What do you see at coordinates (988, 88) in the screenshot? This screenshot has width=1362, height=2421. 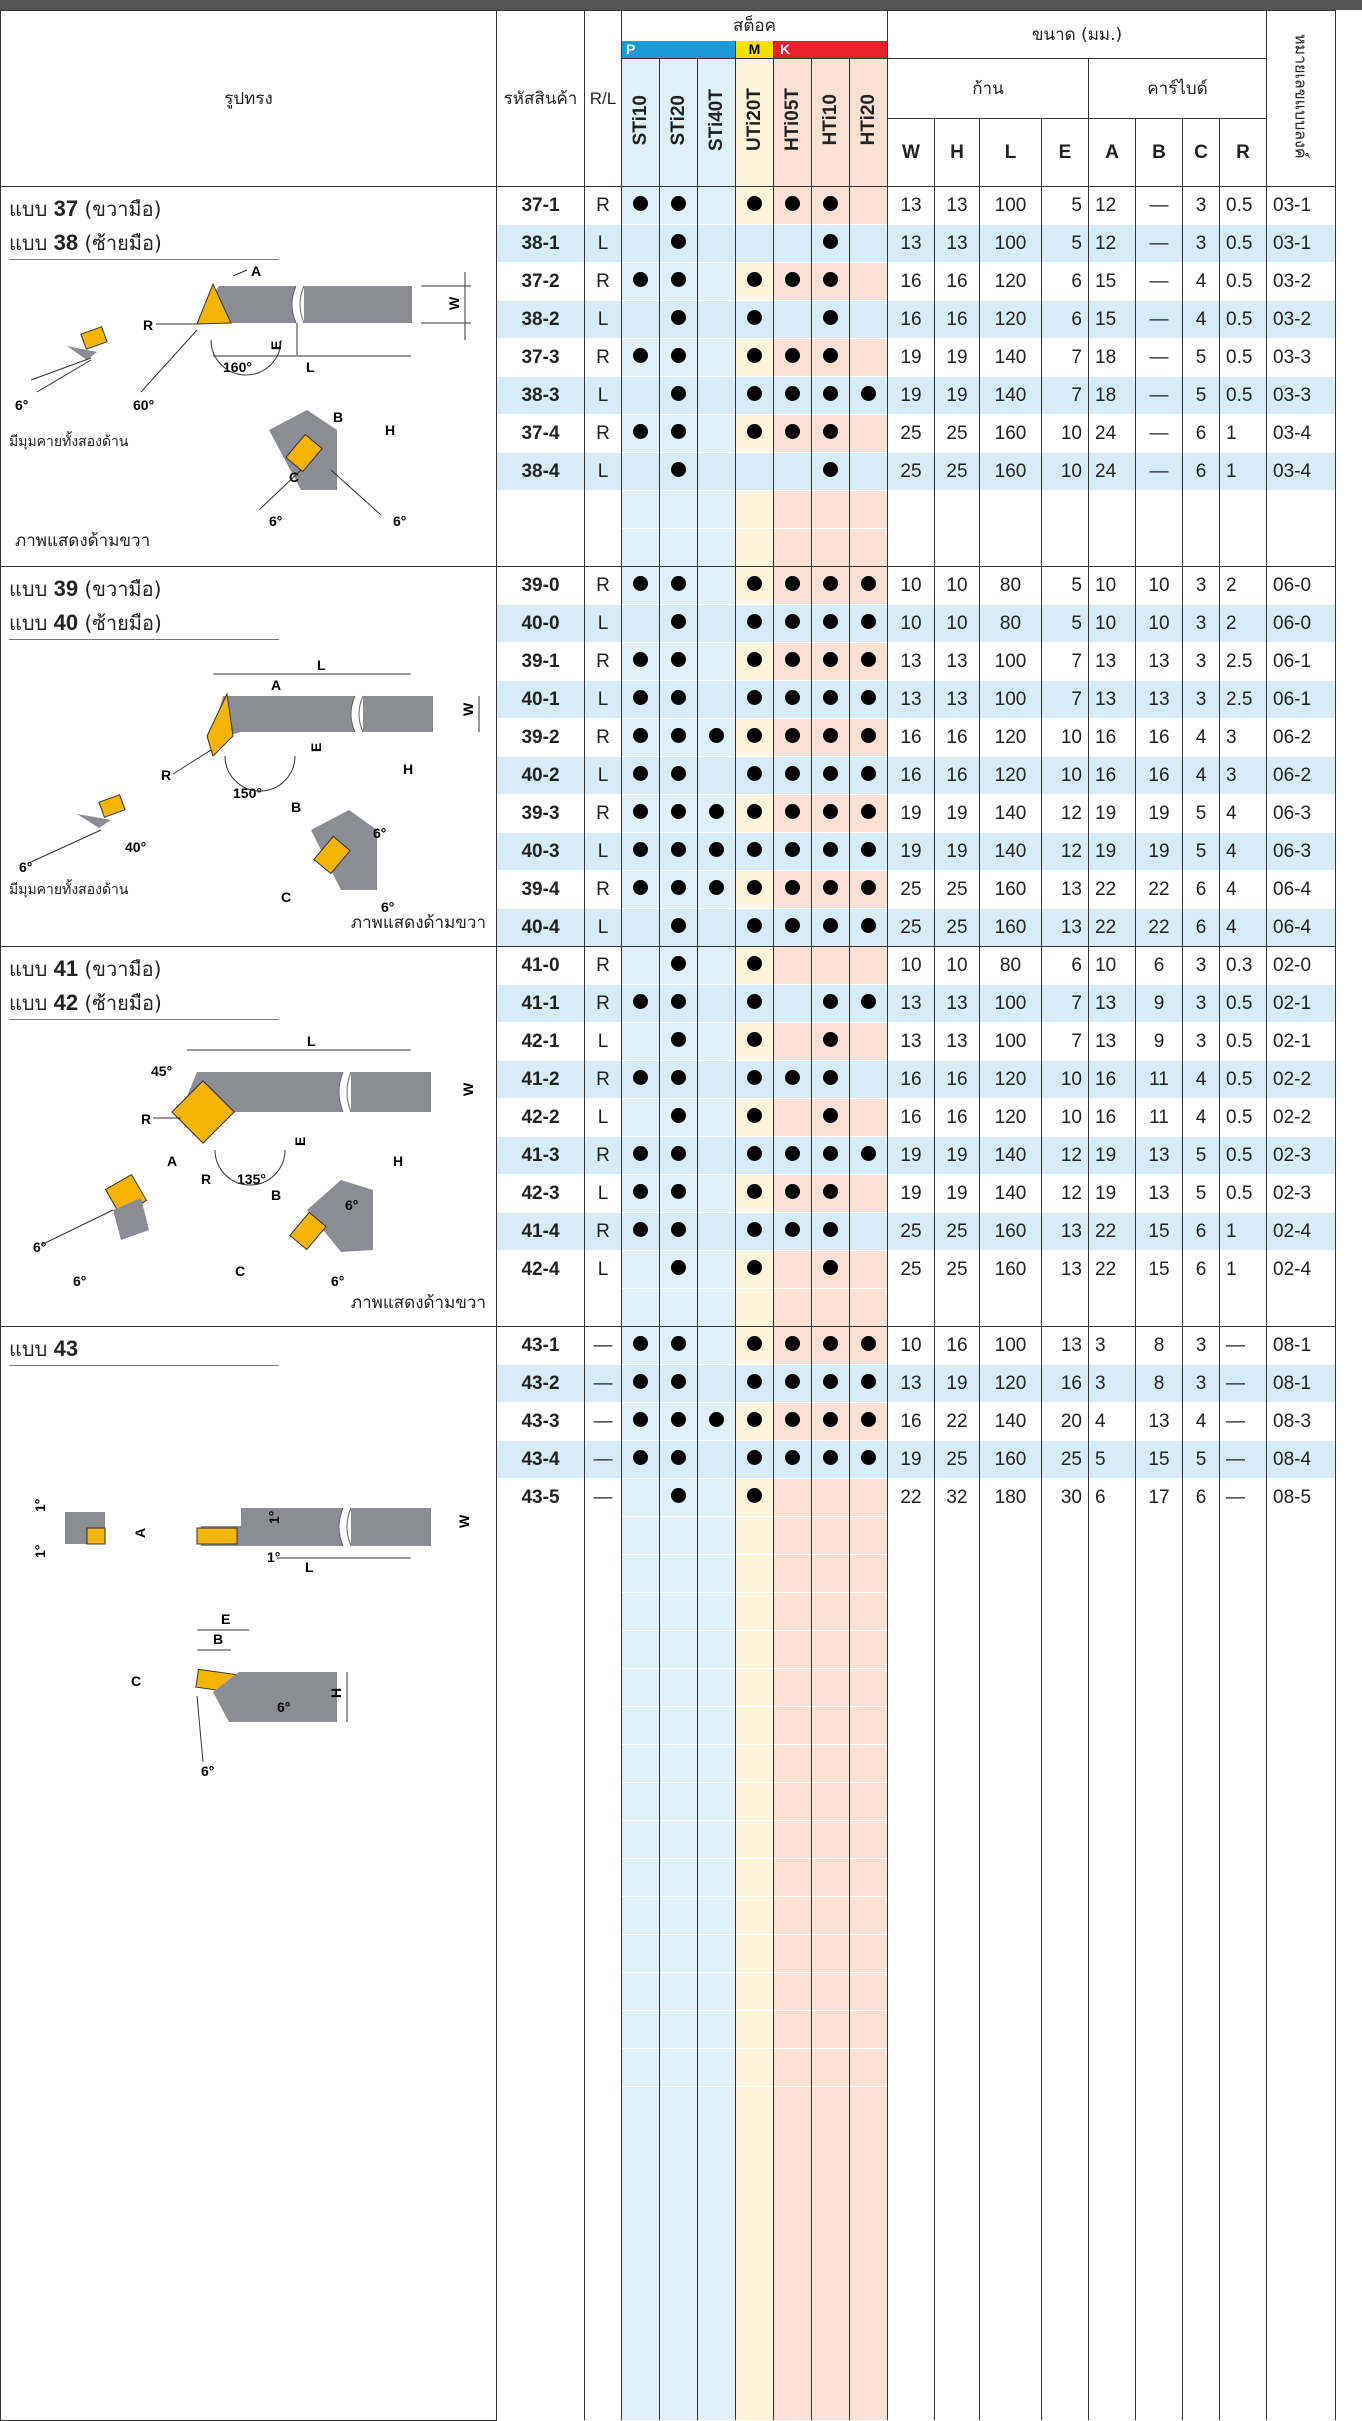 I see `header-shank: ก้าน` at bounding box center [988, 88].